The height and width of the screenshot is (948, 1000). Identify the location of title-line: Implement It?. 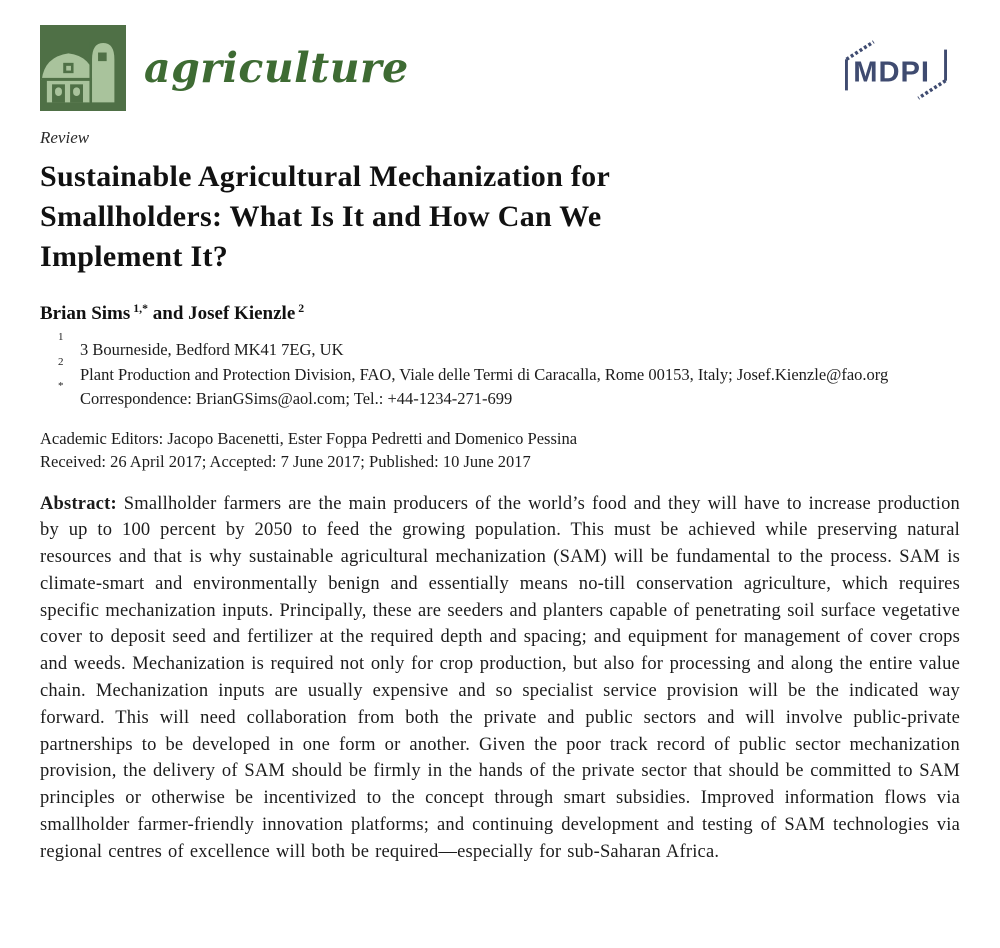
(134, 256).